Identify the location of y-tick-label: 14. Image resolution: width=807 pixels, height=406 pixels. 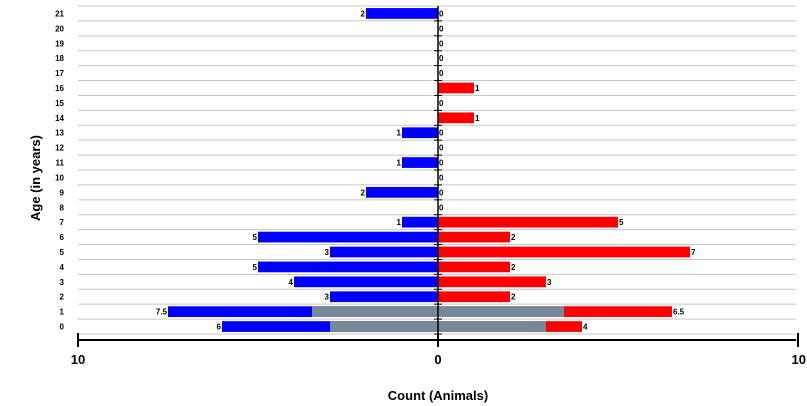
(59, 118).